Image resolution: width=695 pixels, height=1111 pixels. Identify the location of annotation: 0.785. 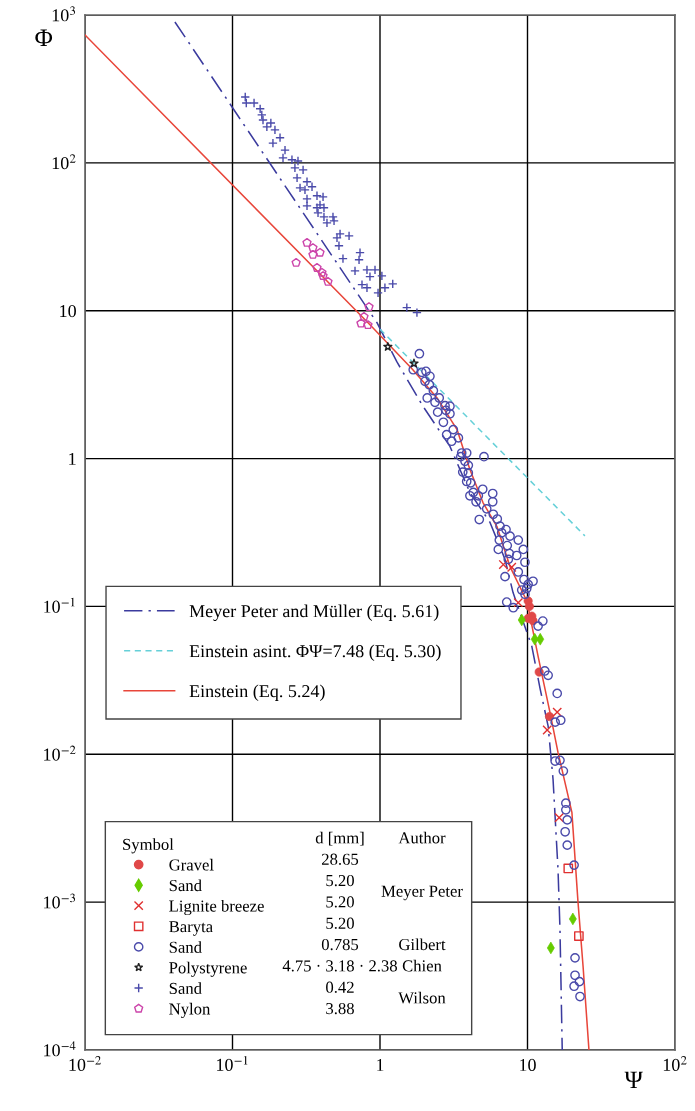
(340, 944).